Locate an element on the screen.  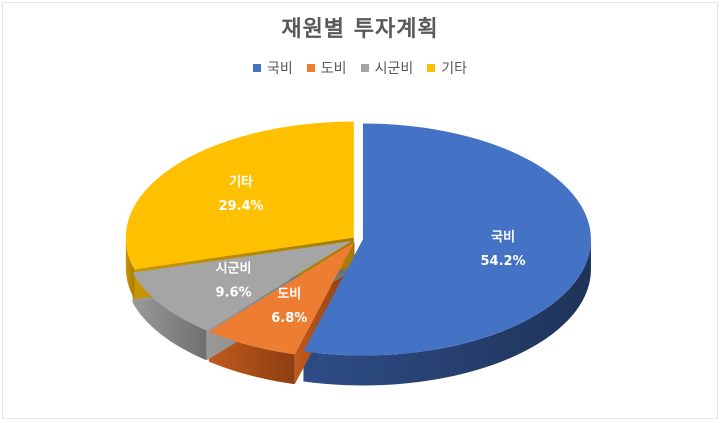
pie-slice-city is located at coordinates (242, 285).